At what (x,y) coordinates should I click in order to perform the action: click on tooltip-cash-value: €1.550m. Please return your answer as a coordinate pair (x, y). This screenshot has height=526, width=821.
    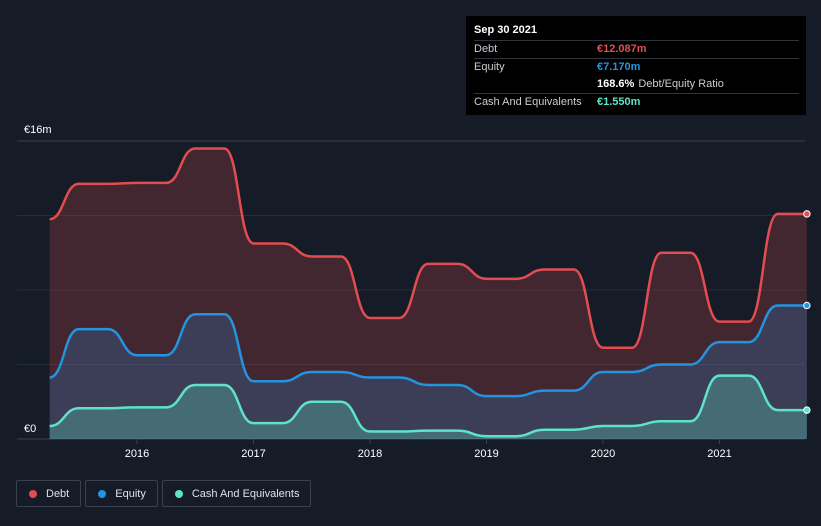
    Looking at the image, I should click on (619, 102).